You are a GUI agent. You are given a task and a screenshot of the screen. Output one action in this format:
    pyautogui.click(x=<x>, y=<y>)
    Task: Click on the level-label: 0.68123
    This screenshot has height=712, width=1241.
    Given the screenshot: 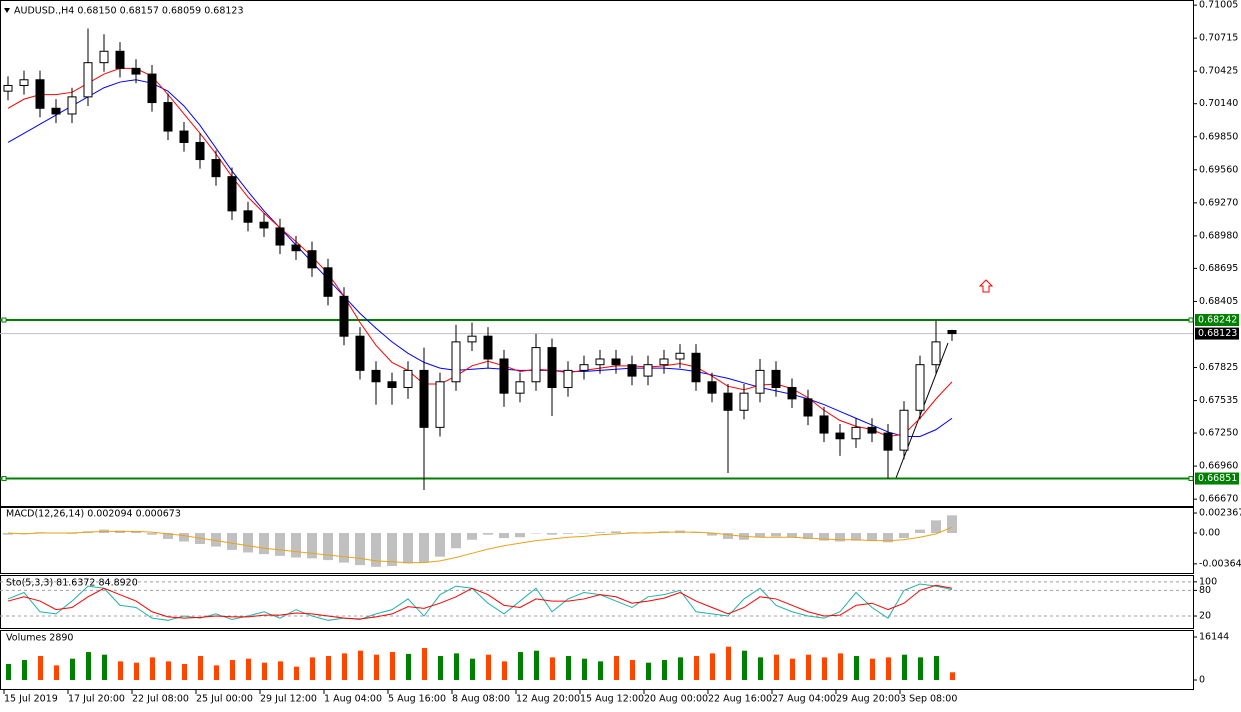 What is the action you would take?
    pyautogui.click(x=1217, y=333)
    